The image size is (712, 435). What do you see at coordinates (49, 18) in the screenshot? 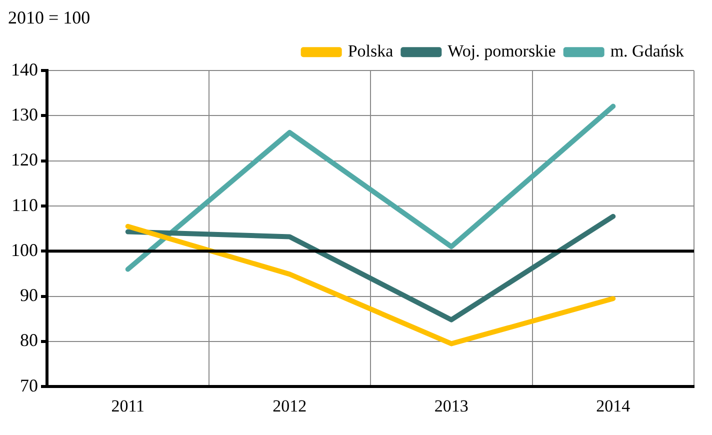
I see `chart-title: 2010 = 100` at bounding box center [49, 18].